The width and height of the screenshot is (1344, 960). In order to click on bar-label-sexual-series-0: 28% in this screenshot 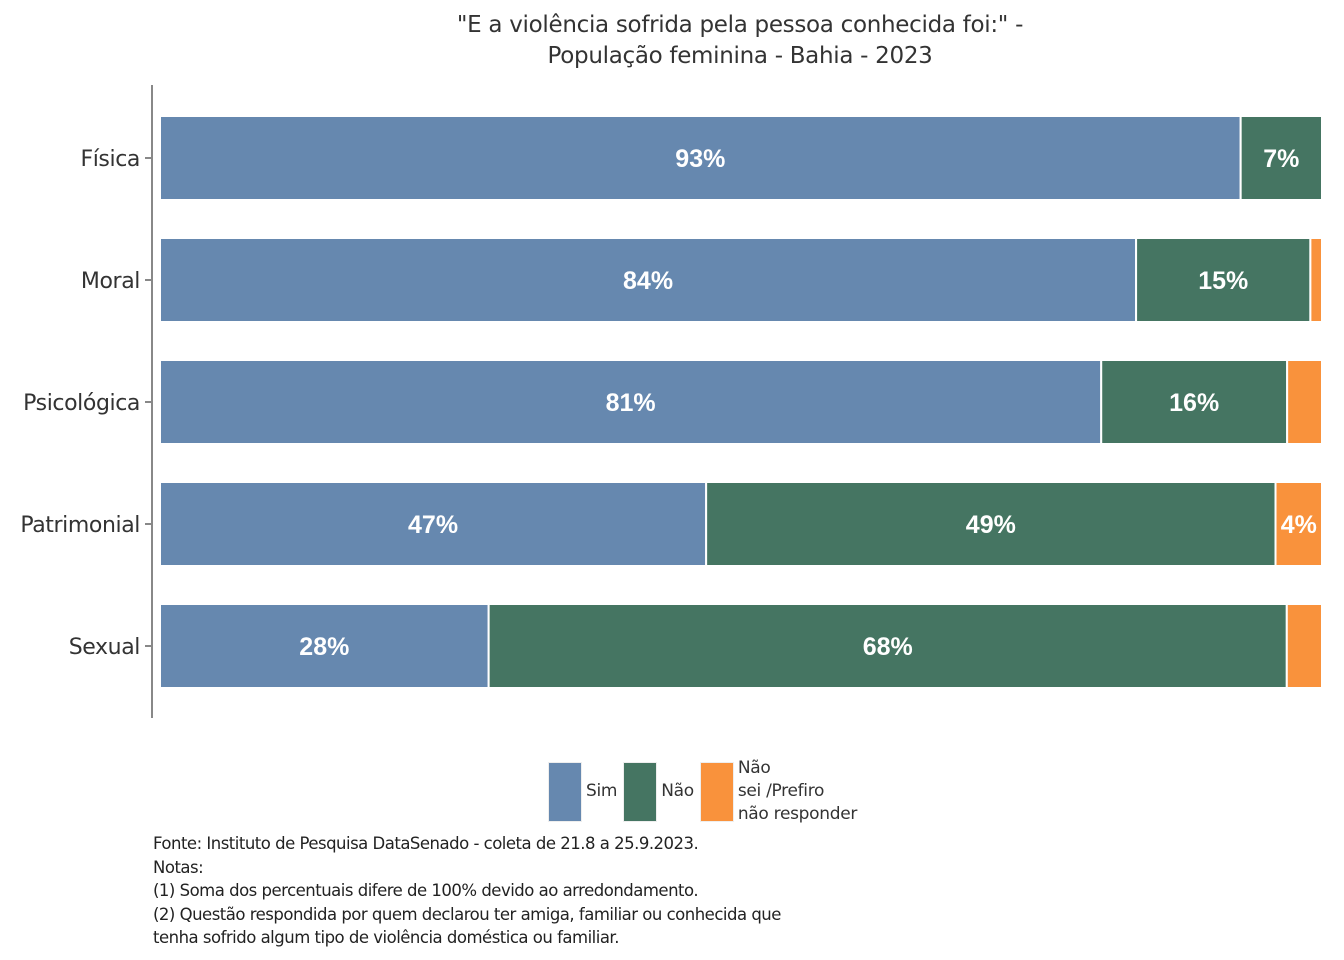, I will do `click(324, 647)`.